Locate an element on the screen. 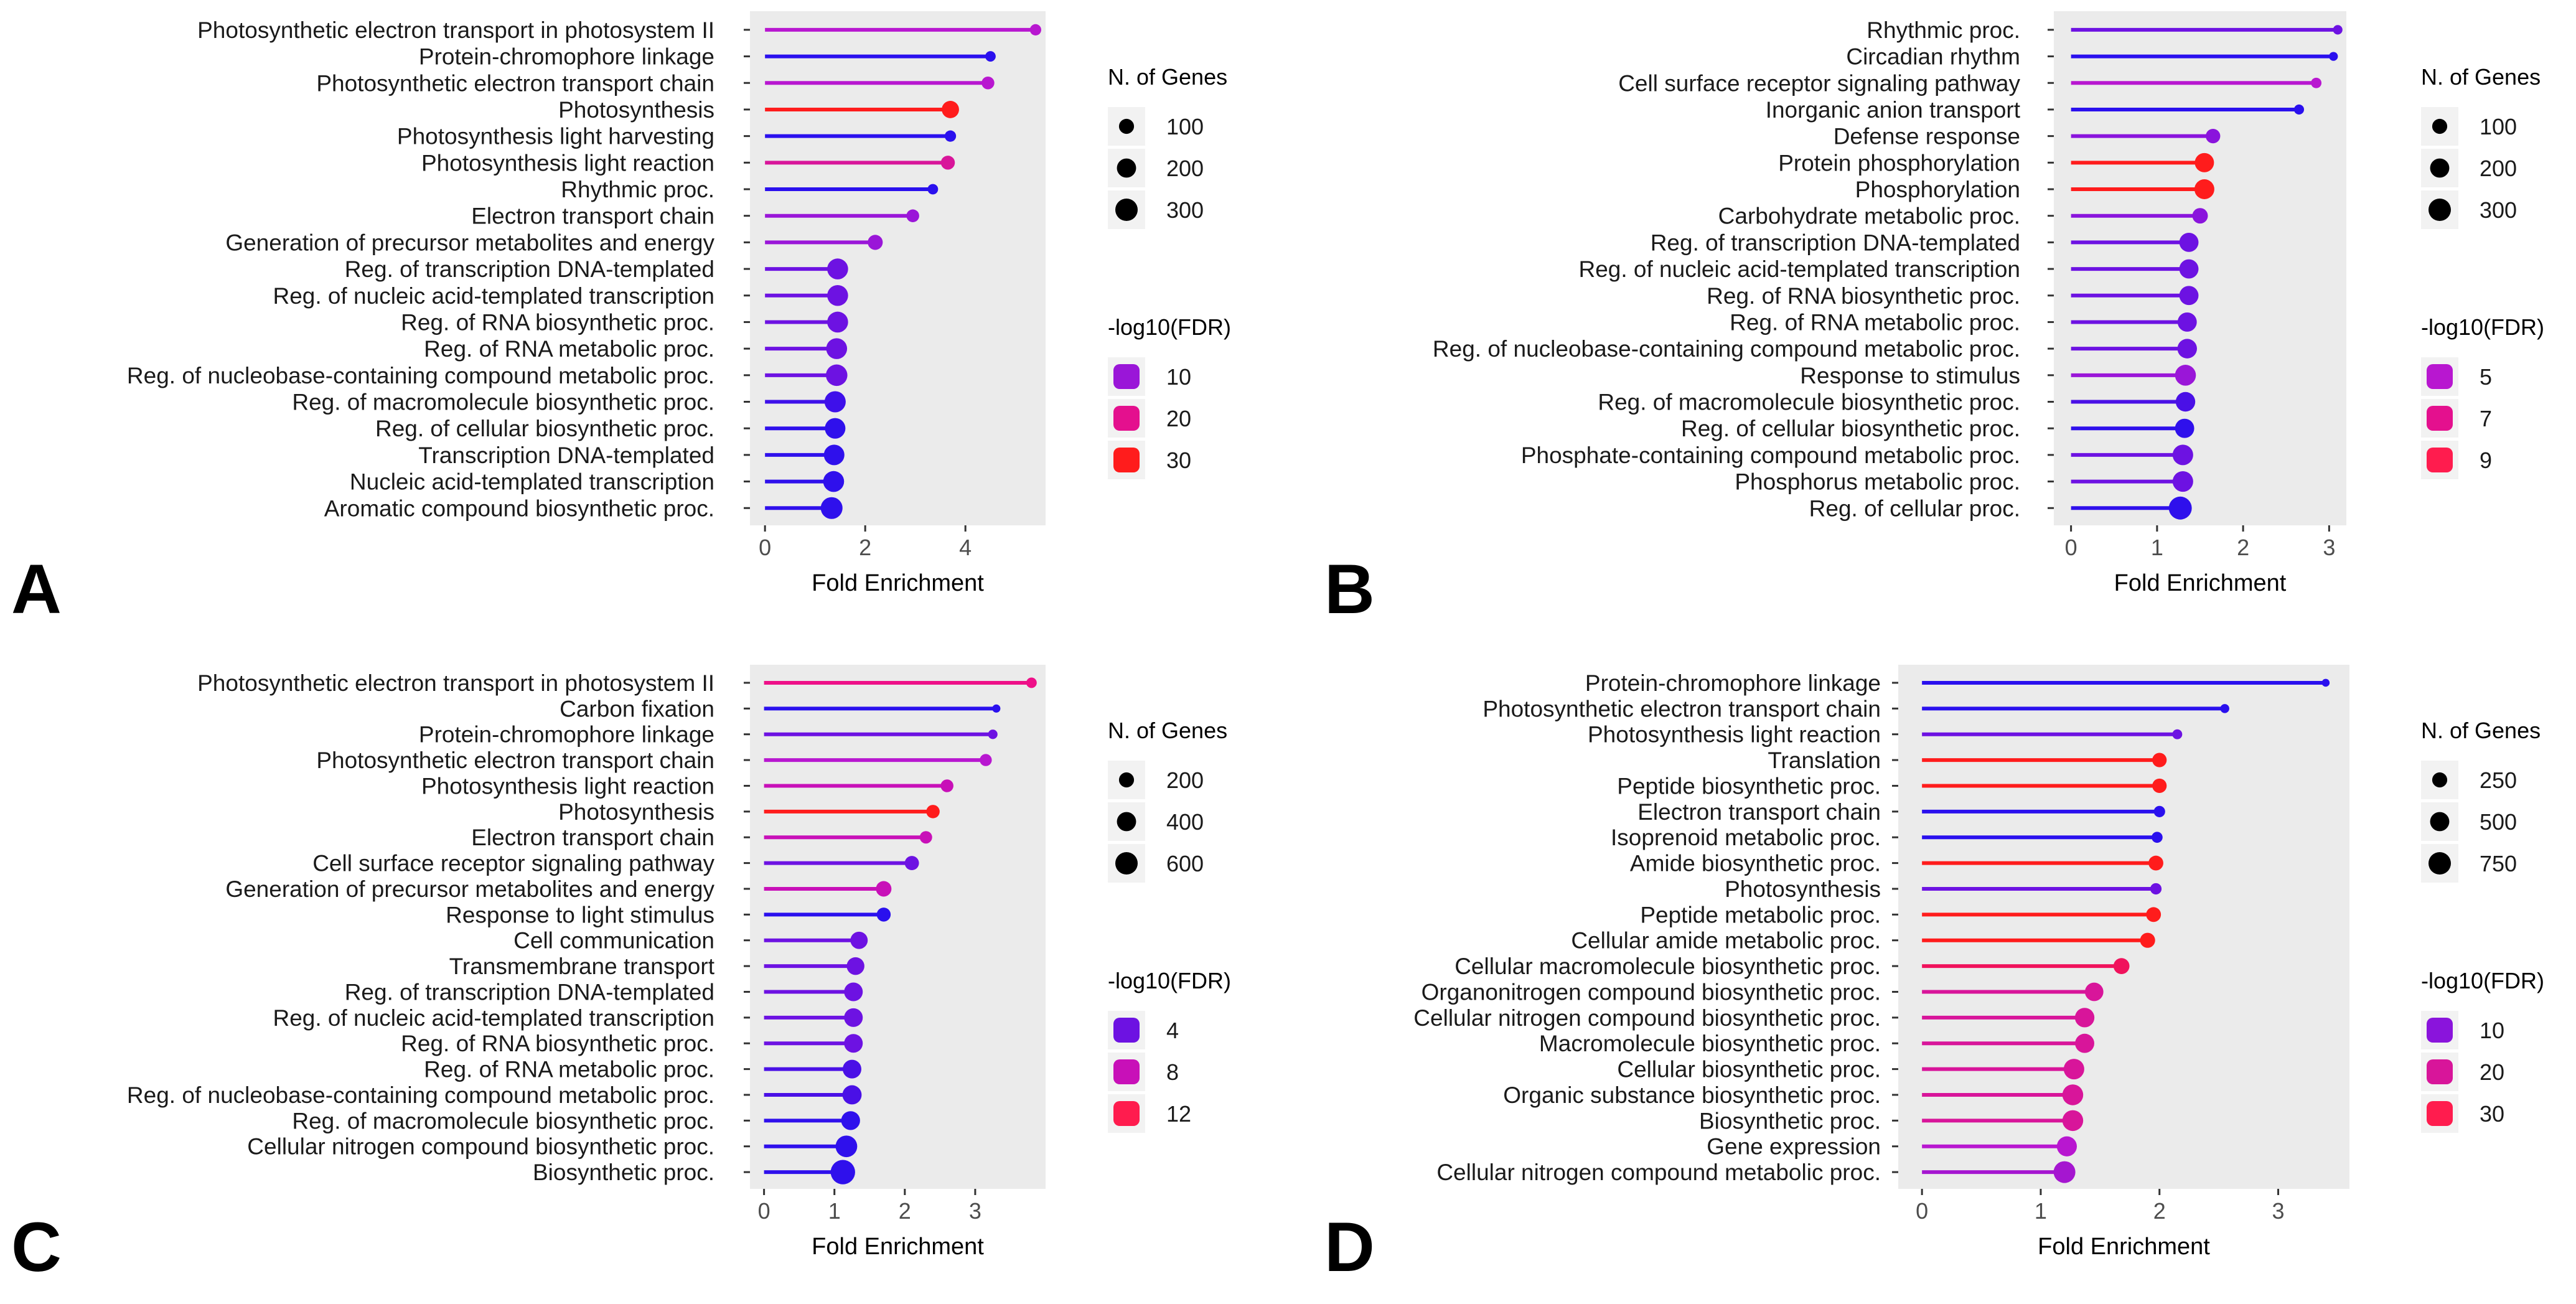 The height and width of the screenshot is (1304, 2576). term-label-nucleic-acid-templated-transcription: Nucleic acid-templated transcription is located at coordinates (532, 482).